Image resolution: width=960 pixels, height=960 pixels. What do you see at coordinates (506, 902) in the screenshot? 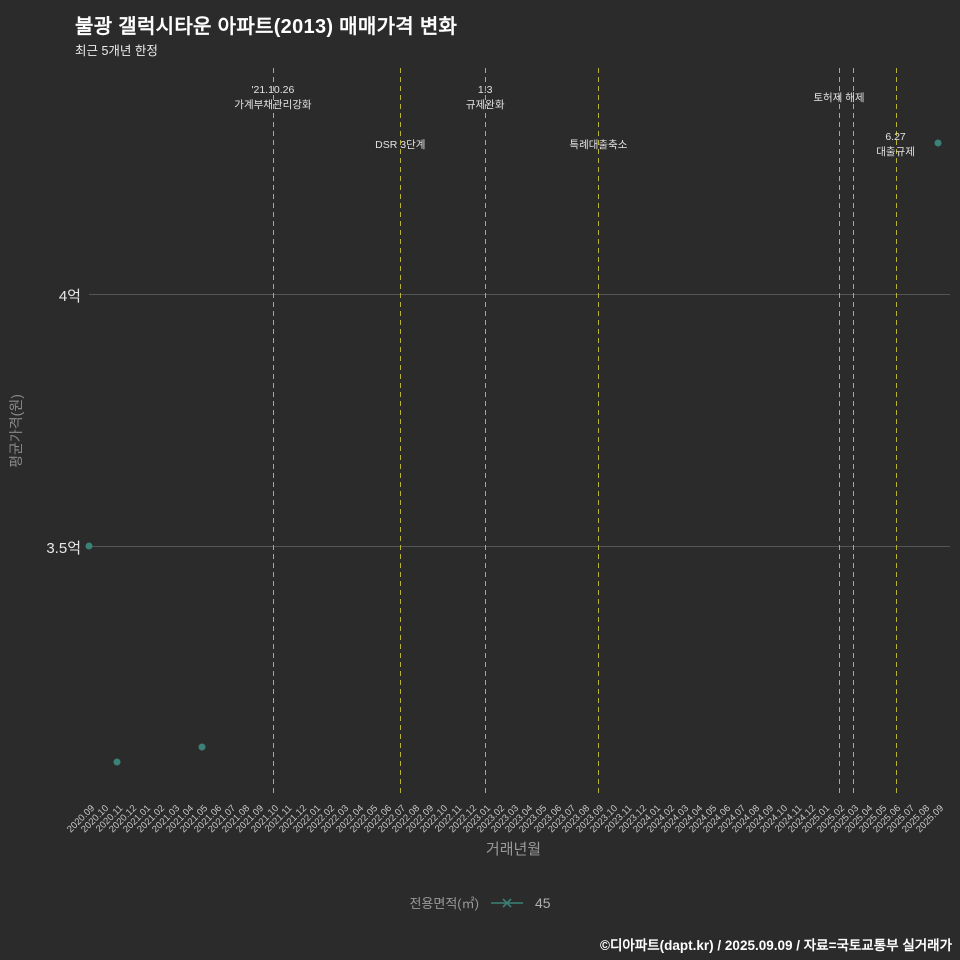
I see `legend-marker-icon` at bounding box center [506, 902].